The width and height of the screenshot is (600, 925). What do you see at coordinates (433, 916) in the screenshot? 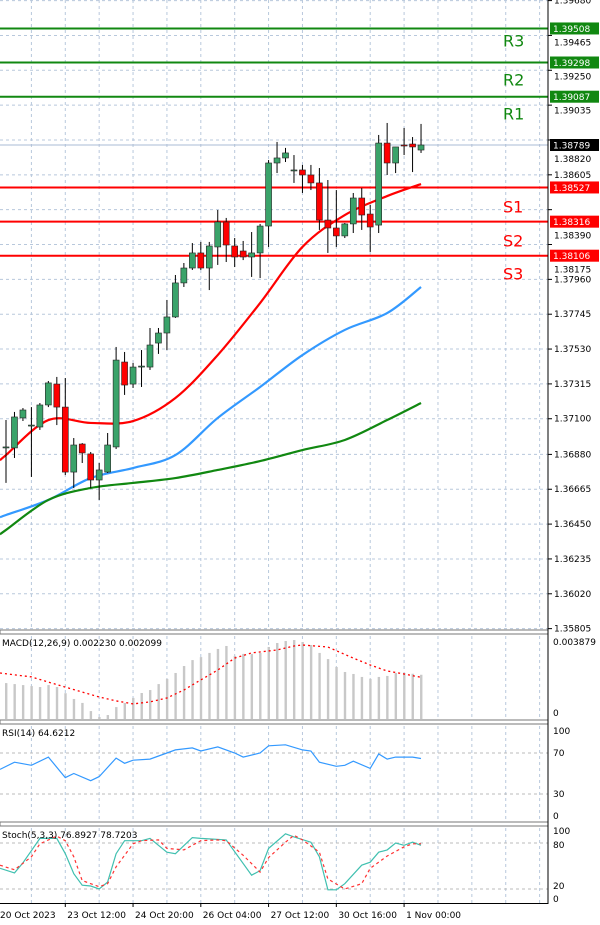
I see `time-tick-label: 1 Nov 00:00` at bounding box center [433, 916].